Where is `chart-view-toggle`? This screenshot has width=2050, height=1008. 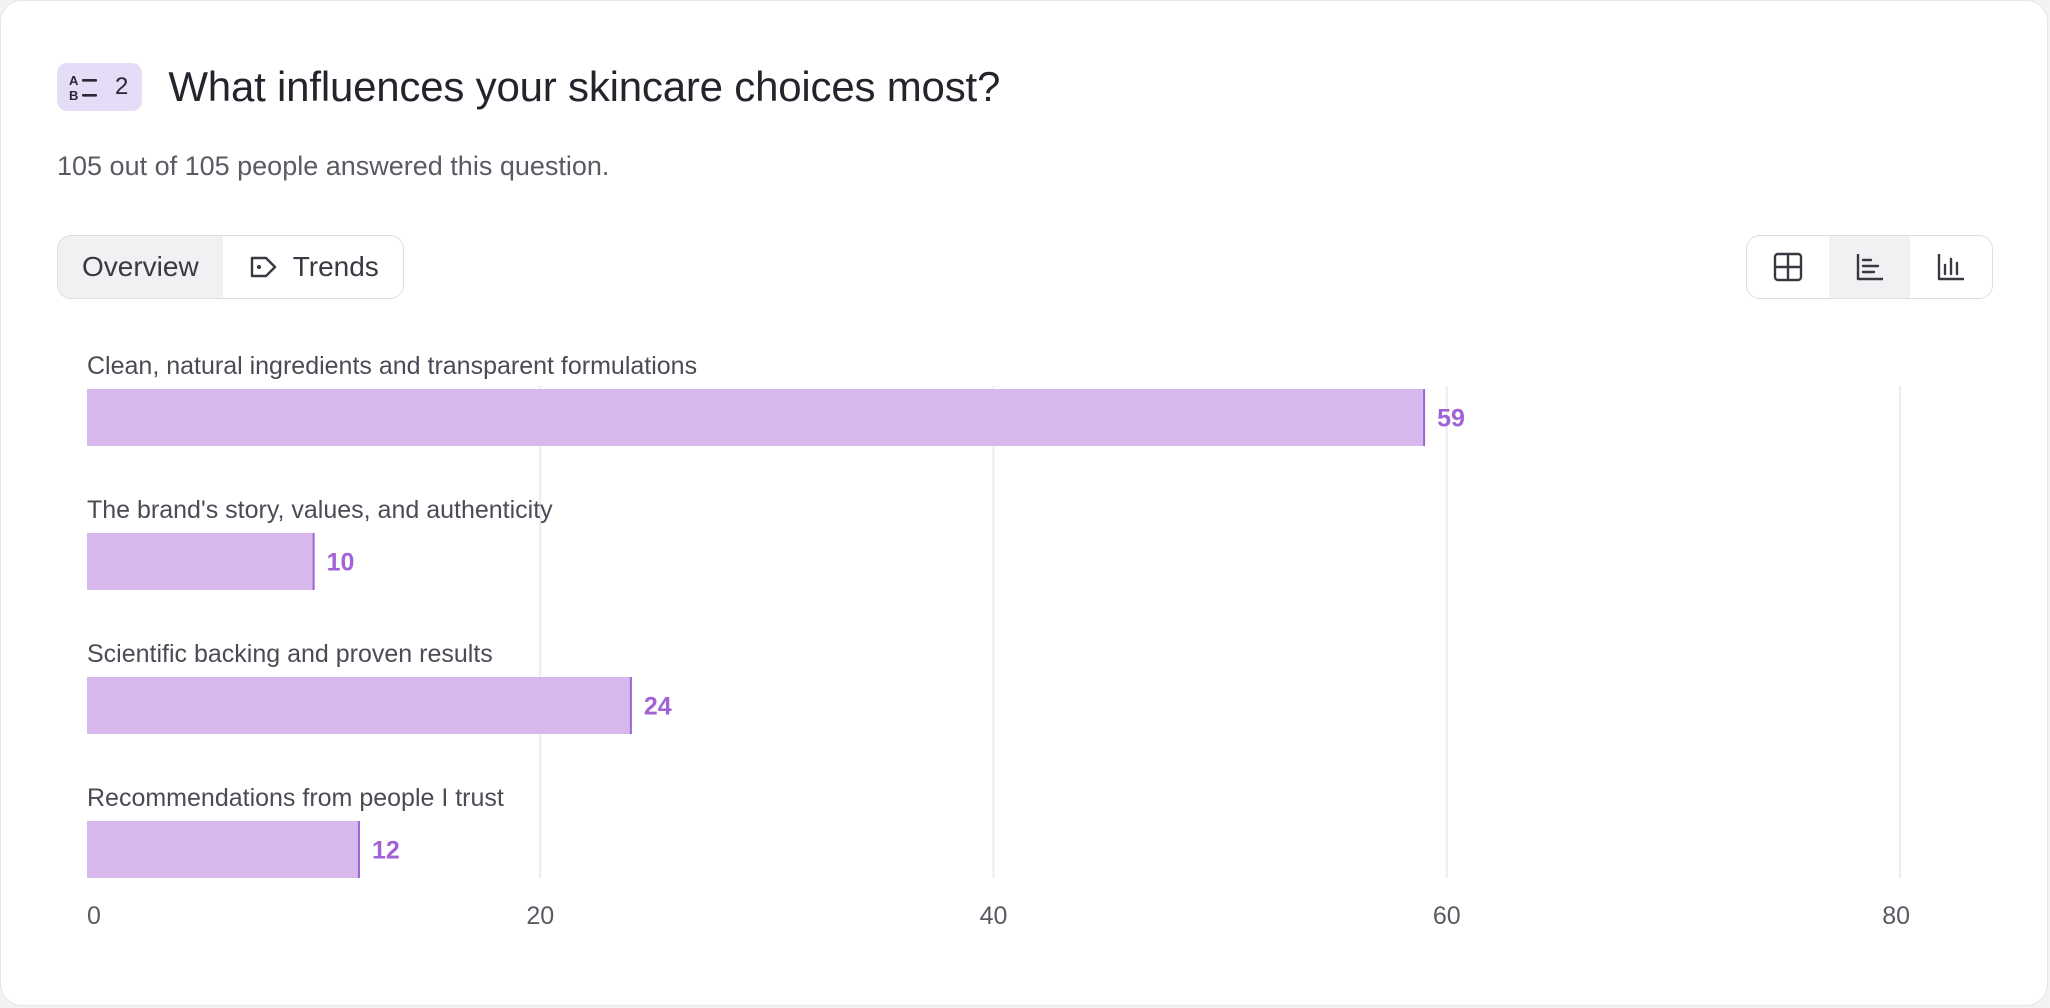 chart-view-toggle is located at coordinates (1869, 267).